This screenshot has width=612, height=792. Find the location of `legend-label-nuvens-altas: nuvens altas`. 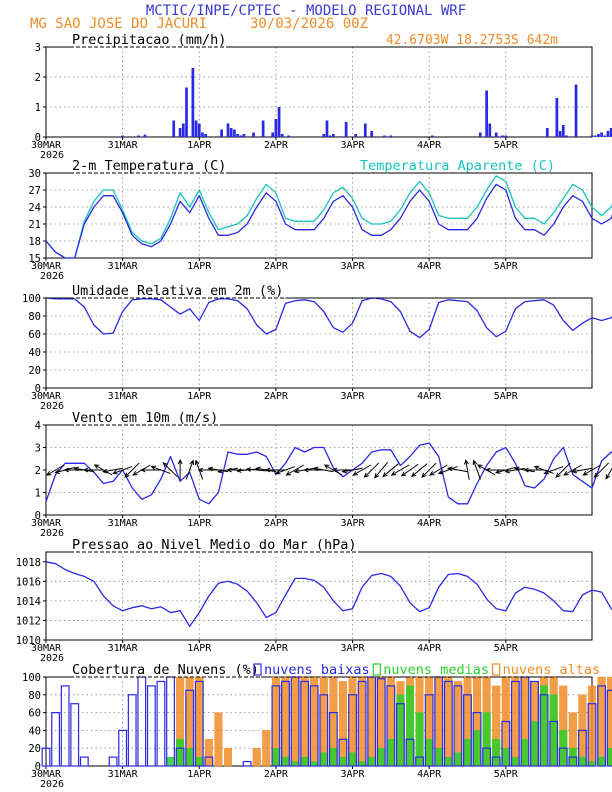

legend-label-nuvens-altas: nuvens altas is located at coordinates (552, 670).